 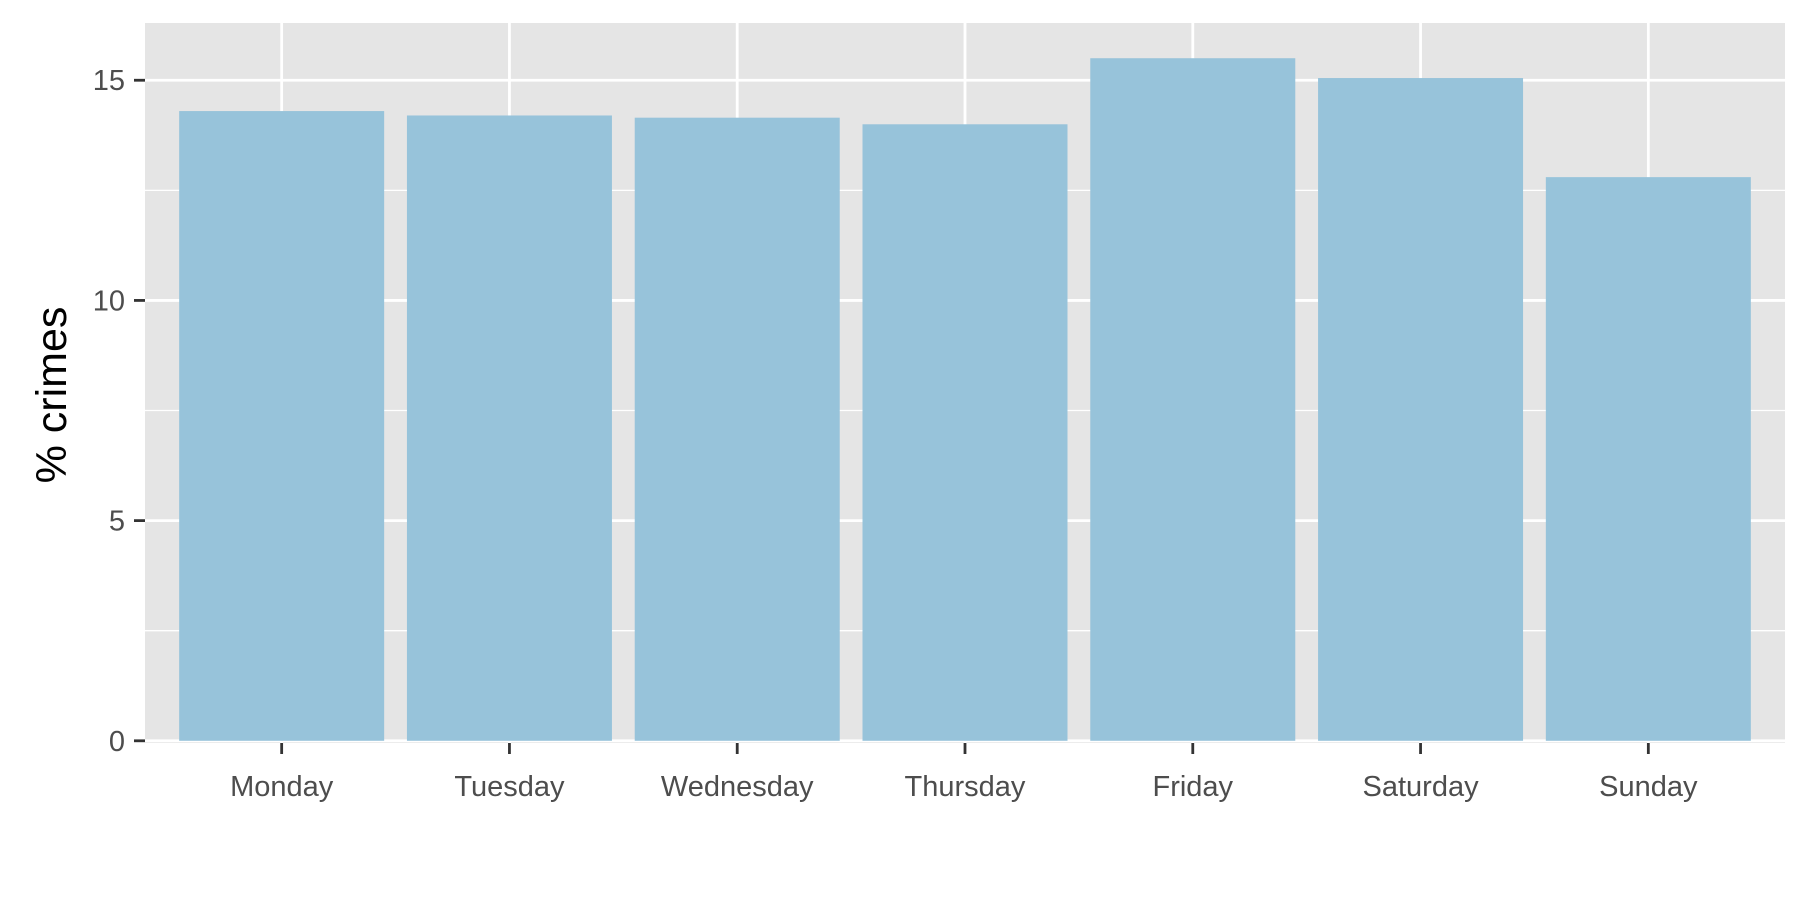 I want to click on y-tick-label: 5, so click(x=117, y=522).